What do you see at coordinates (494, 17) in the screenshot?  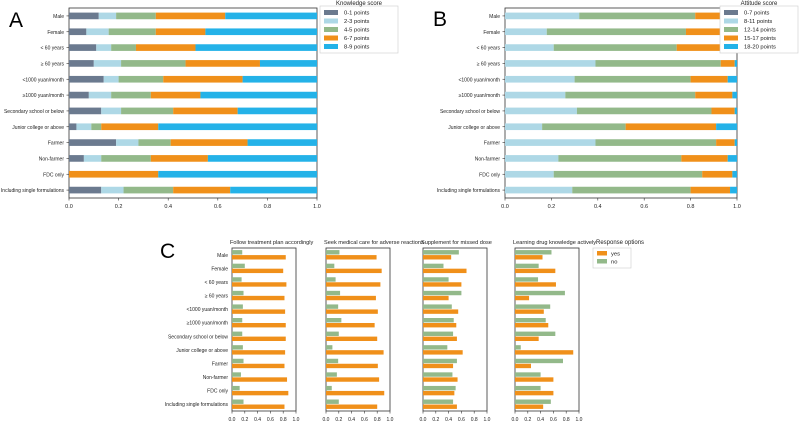 I see `category-label: Male` at bounding box center [494, 17].